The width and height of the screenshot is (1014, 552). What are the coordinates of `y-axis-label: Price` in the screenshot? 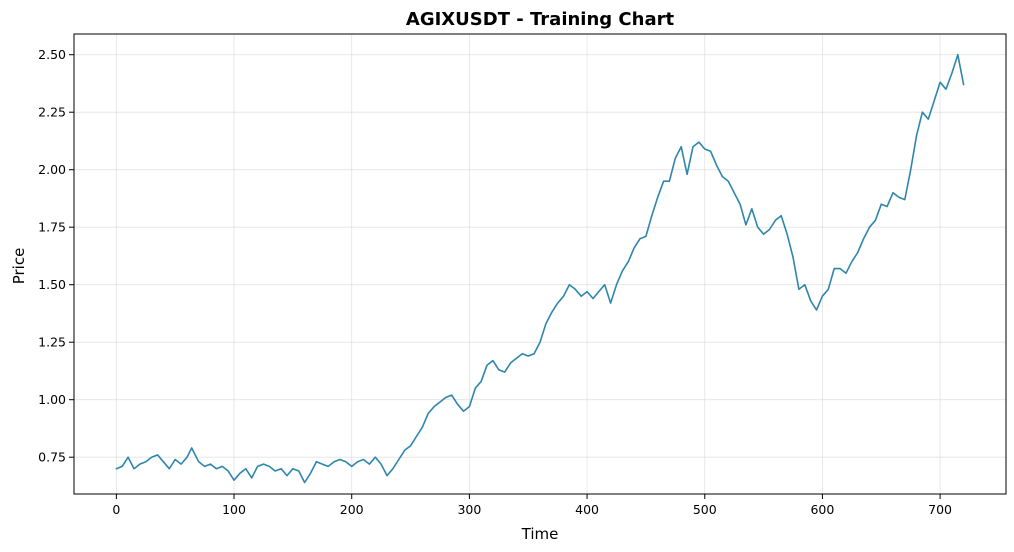 It's located at (19, 266).